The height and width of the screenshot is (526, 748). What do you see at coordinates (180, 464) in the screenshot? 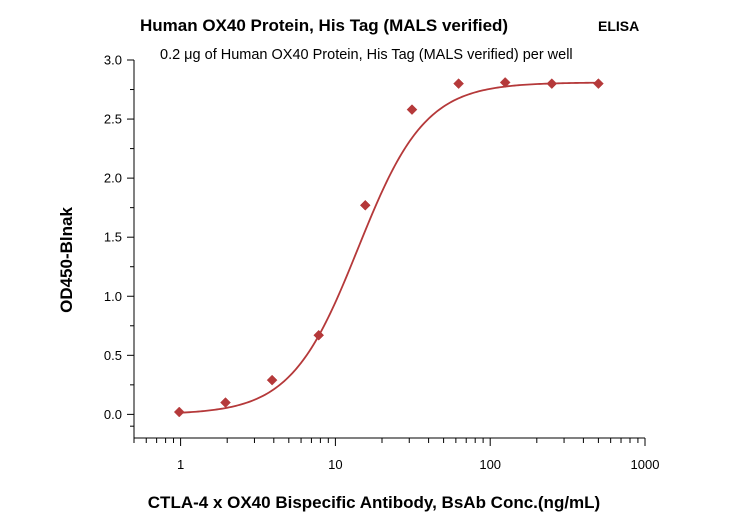
I see `x-tick-label: 1` at bounding box center [180, 464].